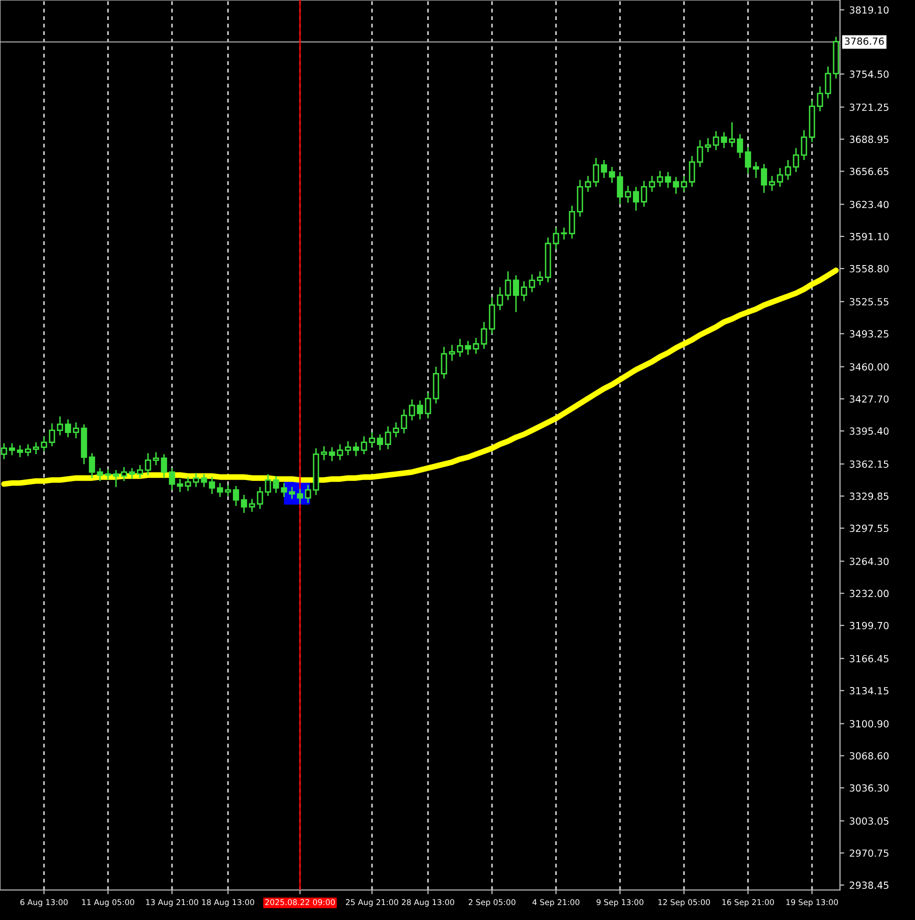 The image size is (915, 920). Describe the element at coordinates (869, 236) in the screenshot. I see `y-tick-label: 3591.10` at that location.